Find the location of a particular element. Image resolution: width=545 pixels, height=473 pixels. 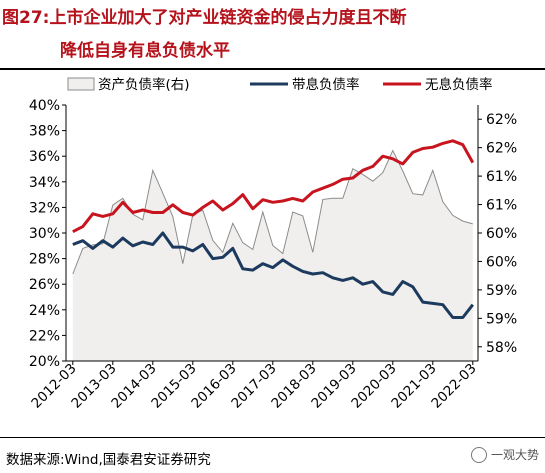

title-rule is located at coordinates (272, 69).